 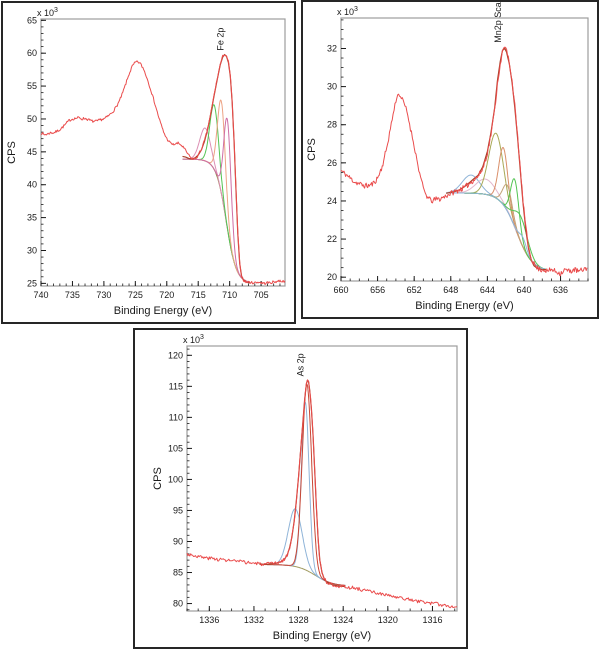 I want to click on y-tick-label: 45, so click(x=32, y=152).